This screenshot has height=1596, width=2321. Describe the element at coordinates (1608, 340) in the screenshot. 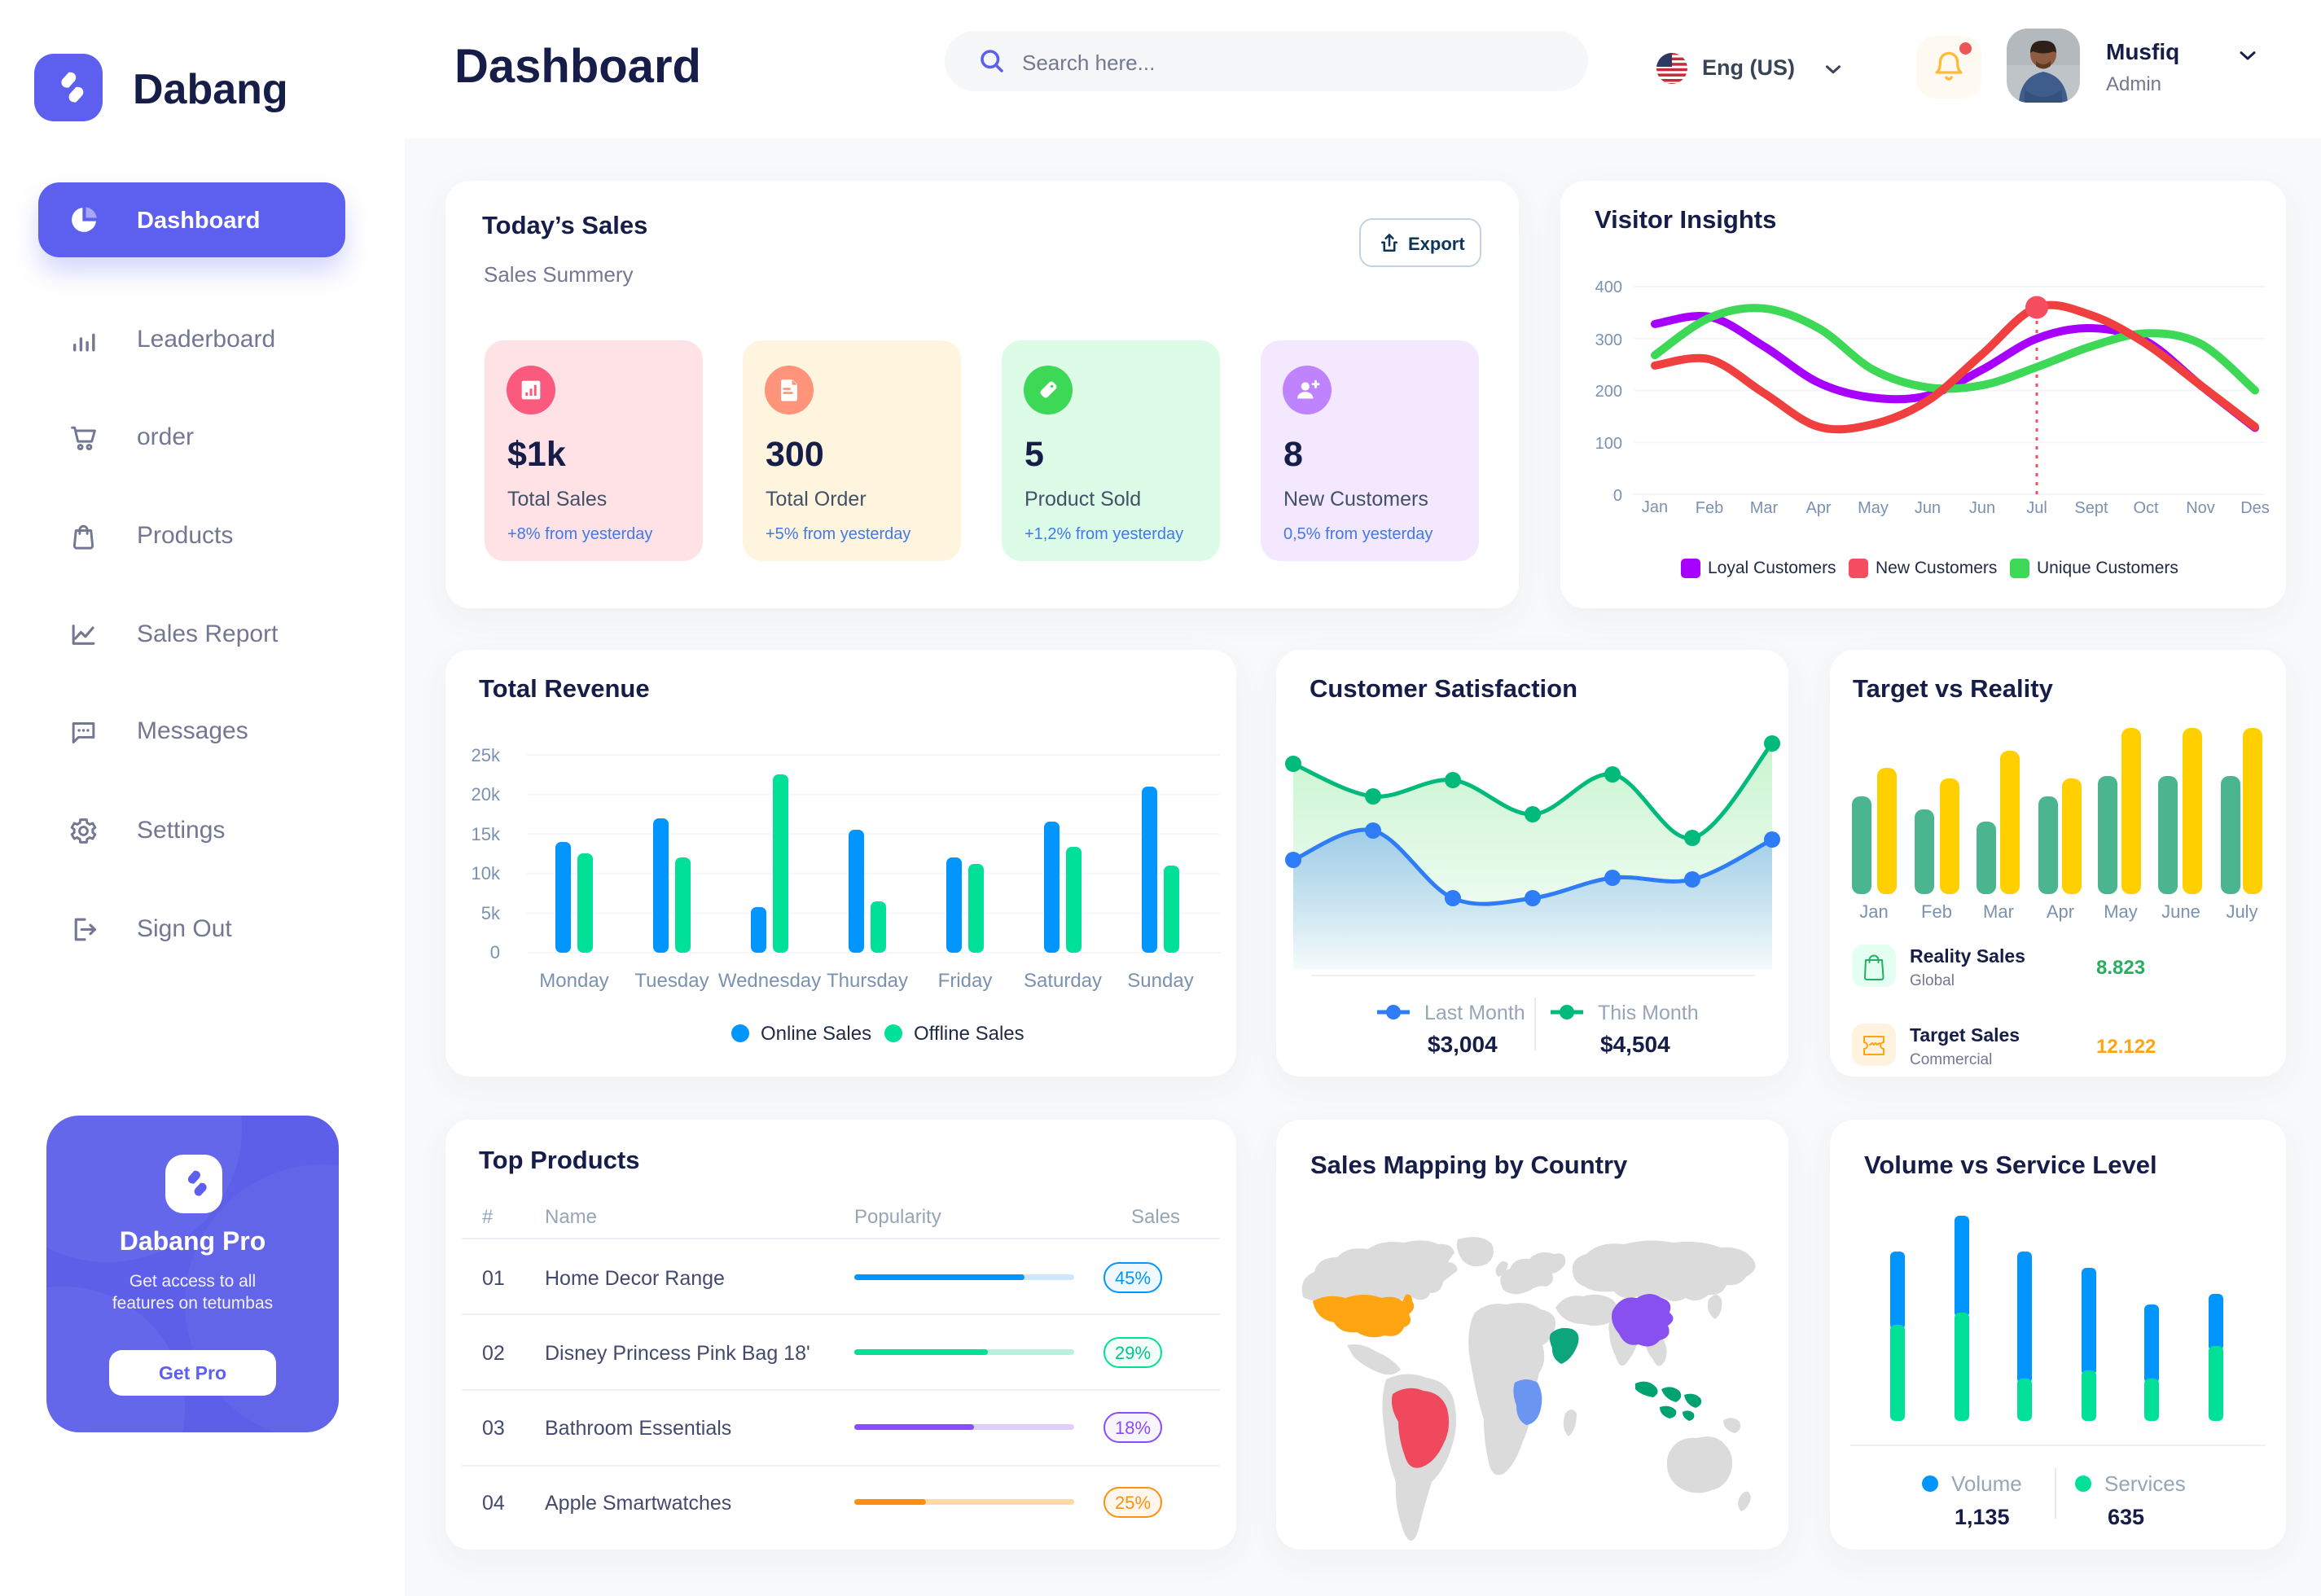

I see `svg-text: 300` at that location.